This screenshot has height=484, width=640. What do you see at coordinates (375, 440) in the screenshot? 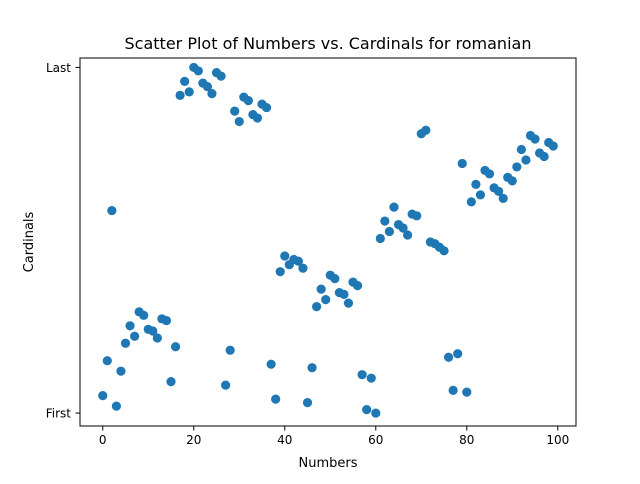
I see `x-tick-label: 60` at bounding box center [375, 440].